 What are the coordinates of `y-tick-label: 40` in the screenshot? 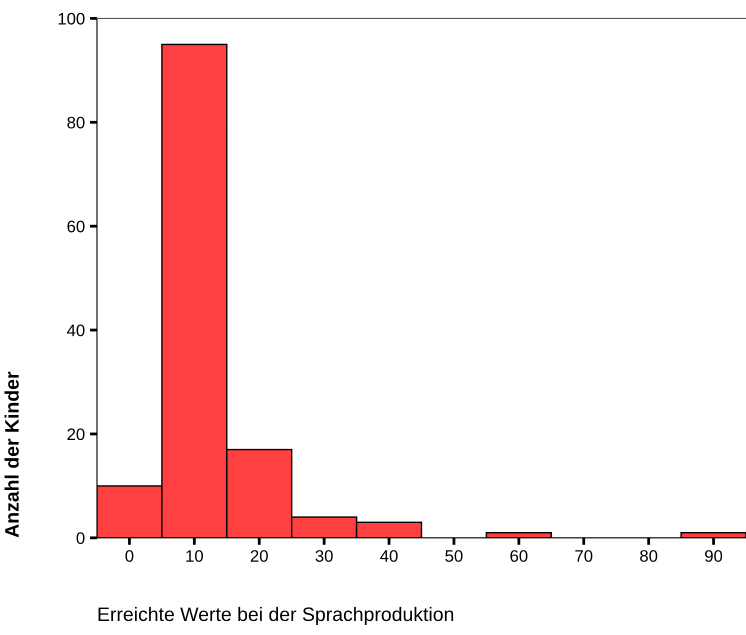 It's located at (76, 330).